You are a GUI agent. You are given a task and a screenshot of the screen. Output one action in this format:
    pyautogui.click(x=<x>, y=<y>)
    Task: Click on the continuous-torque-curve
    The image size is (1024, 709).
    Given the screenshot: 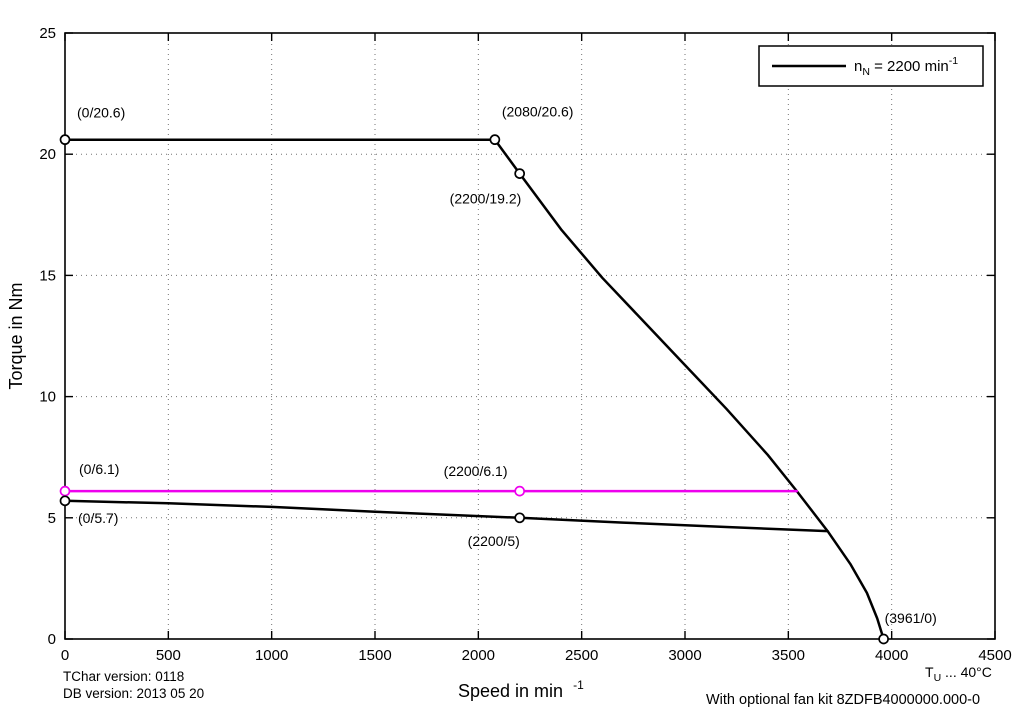 What is the action you would take?
    pyautogui.click(x=446, y=516)
    